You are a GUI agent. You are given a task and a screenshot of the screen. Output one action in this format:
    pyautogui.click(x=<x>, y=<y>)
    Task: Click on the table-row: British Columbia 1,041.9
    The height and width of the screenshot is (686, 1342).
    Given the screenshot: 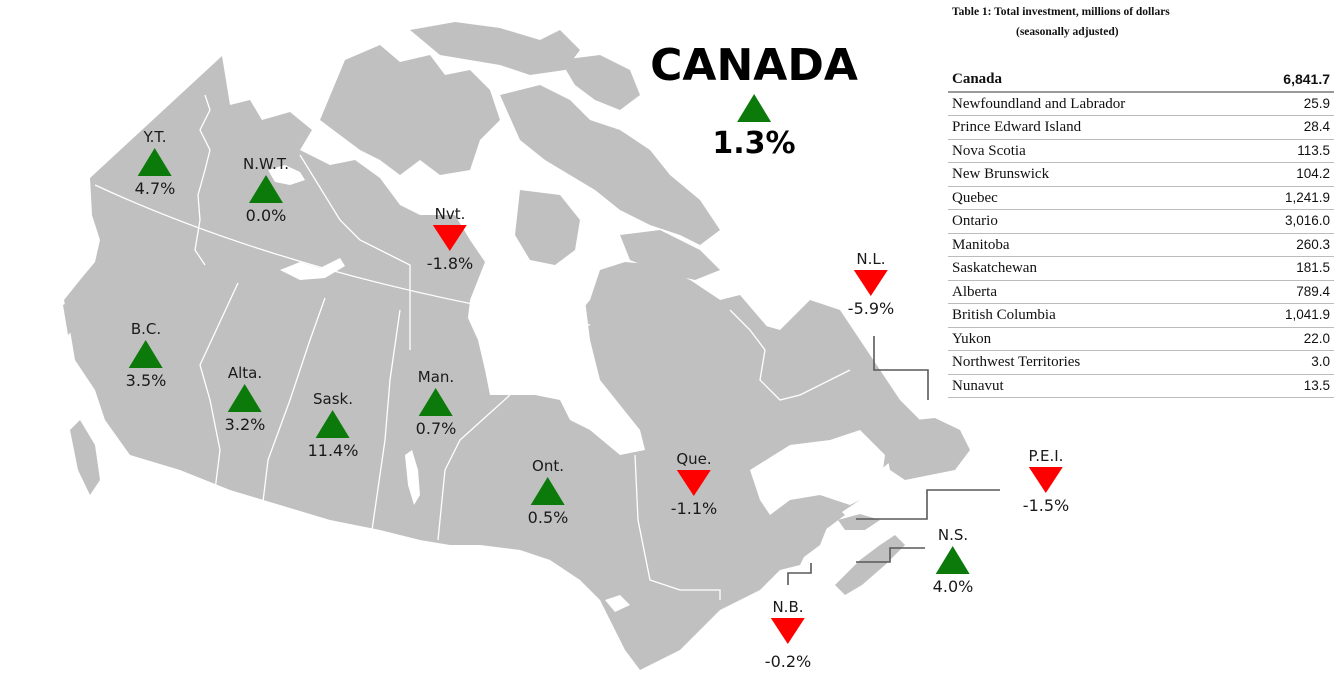 What is the action you would take?
    pyautogui.click(x=1141, y=315)
    